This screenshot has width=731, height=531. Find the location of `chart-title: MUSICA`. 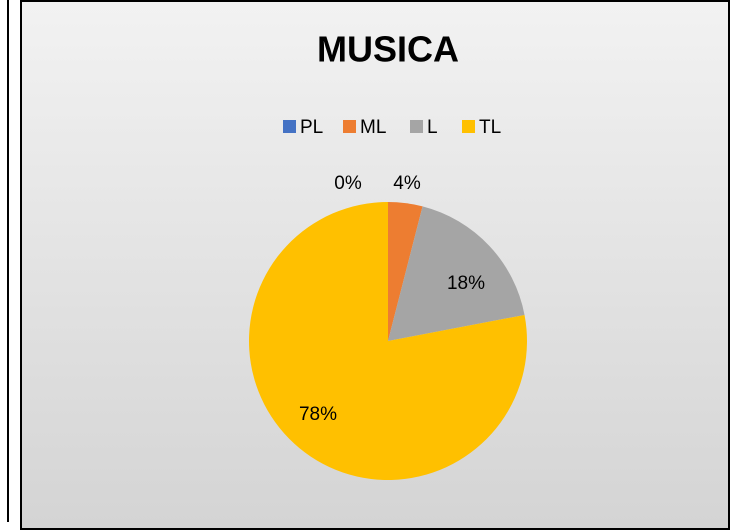

chart-title: MUSICA is located at coordinates (388, 49).